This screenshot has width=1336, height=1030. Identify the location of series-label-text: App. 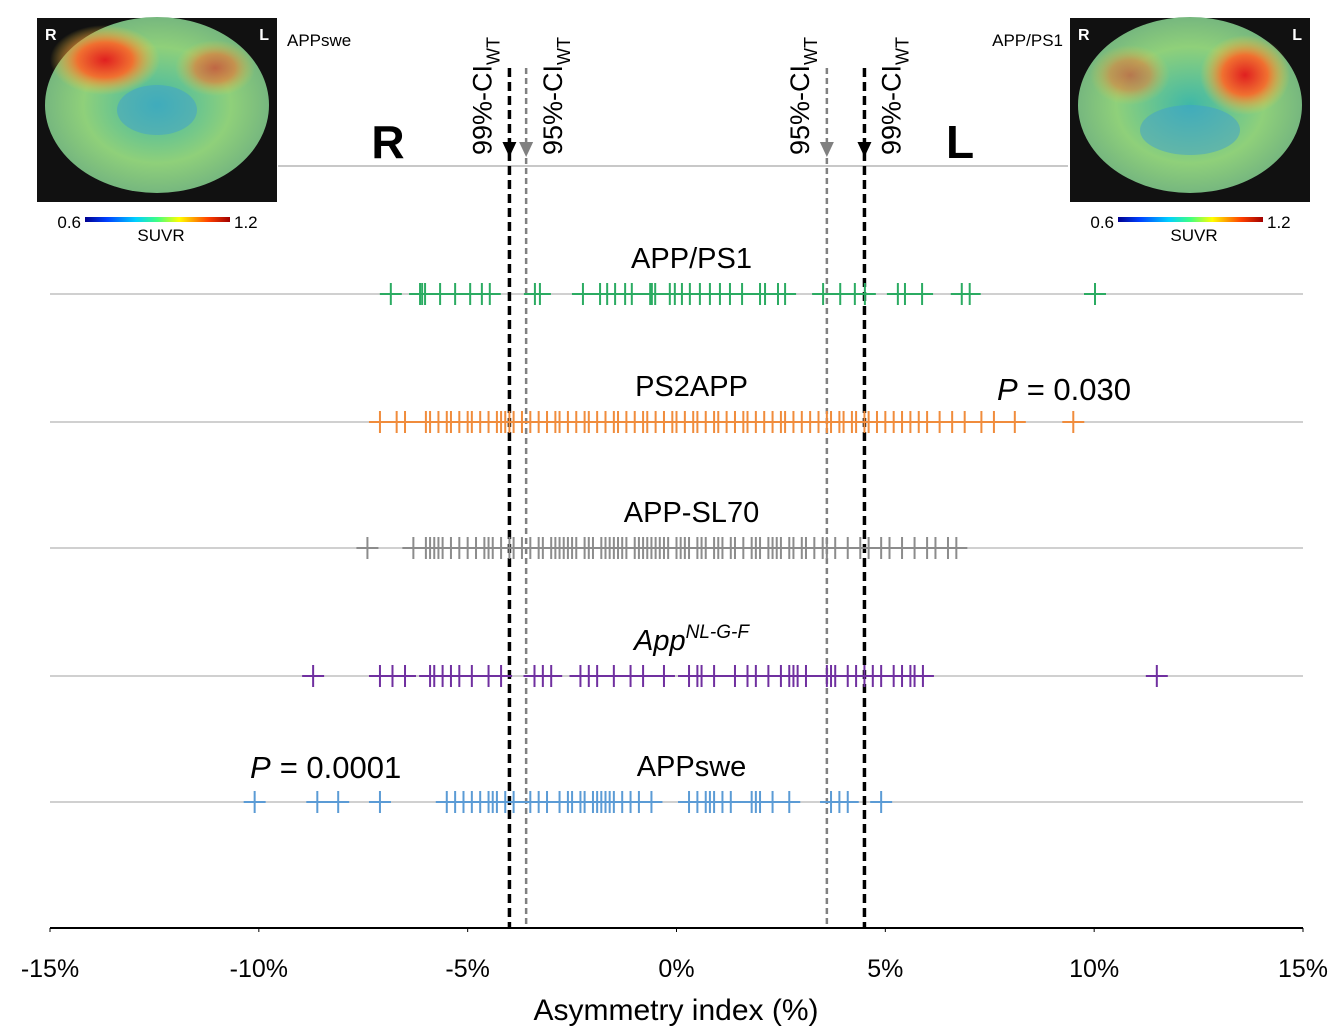
(659, 641).